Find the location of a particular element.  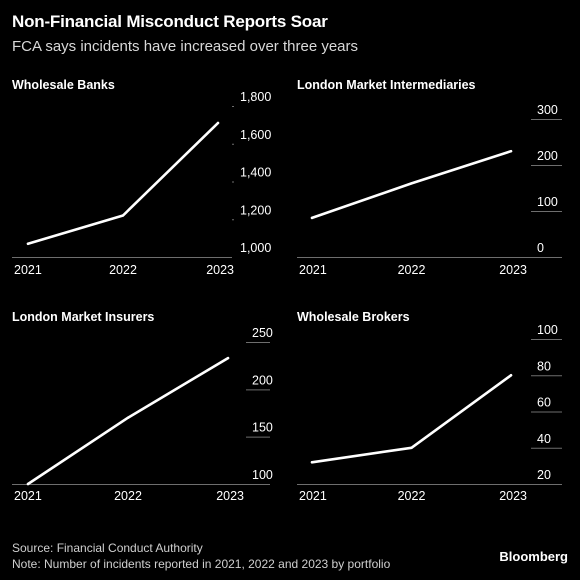

wholesale-banks-ytick-label-1200: 1,200 is located at coordinates (255, 210).